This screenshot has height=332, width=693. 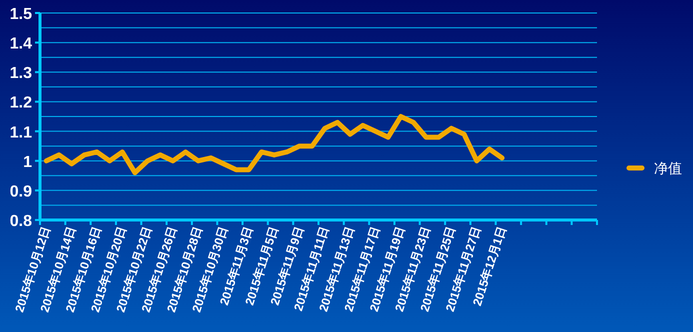 What do you see at coordinates (668, 168) in the screenshot?
I see `legend-label: 净值` at bounding box center [668, 168].